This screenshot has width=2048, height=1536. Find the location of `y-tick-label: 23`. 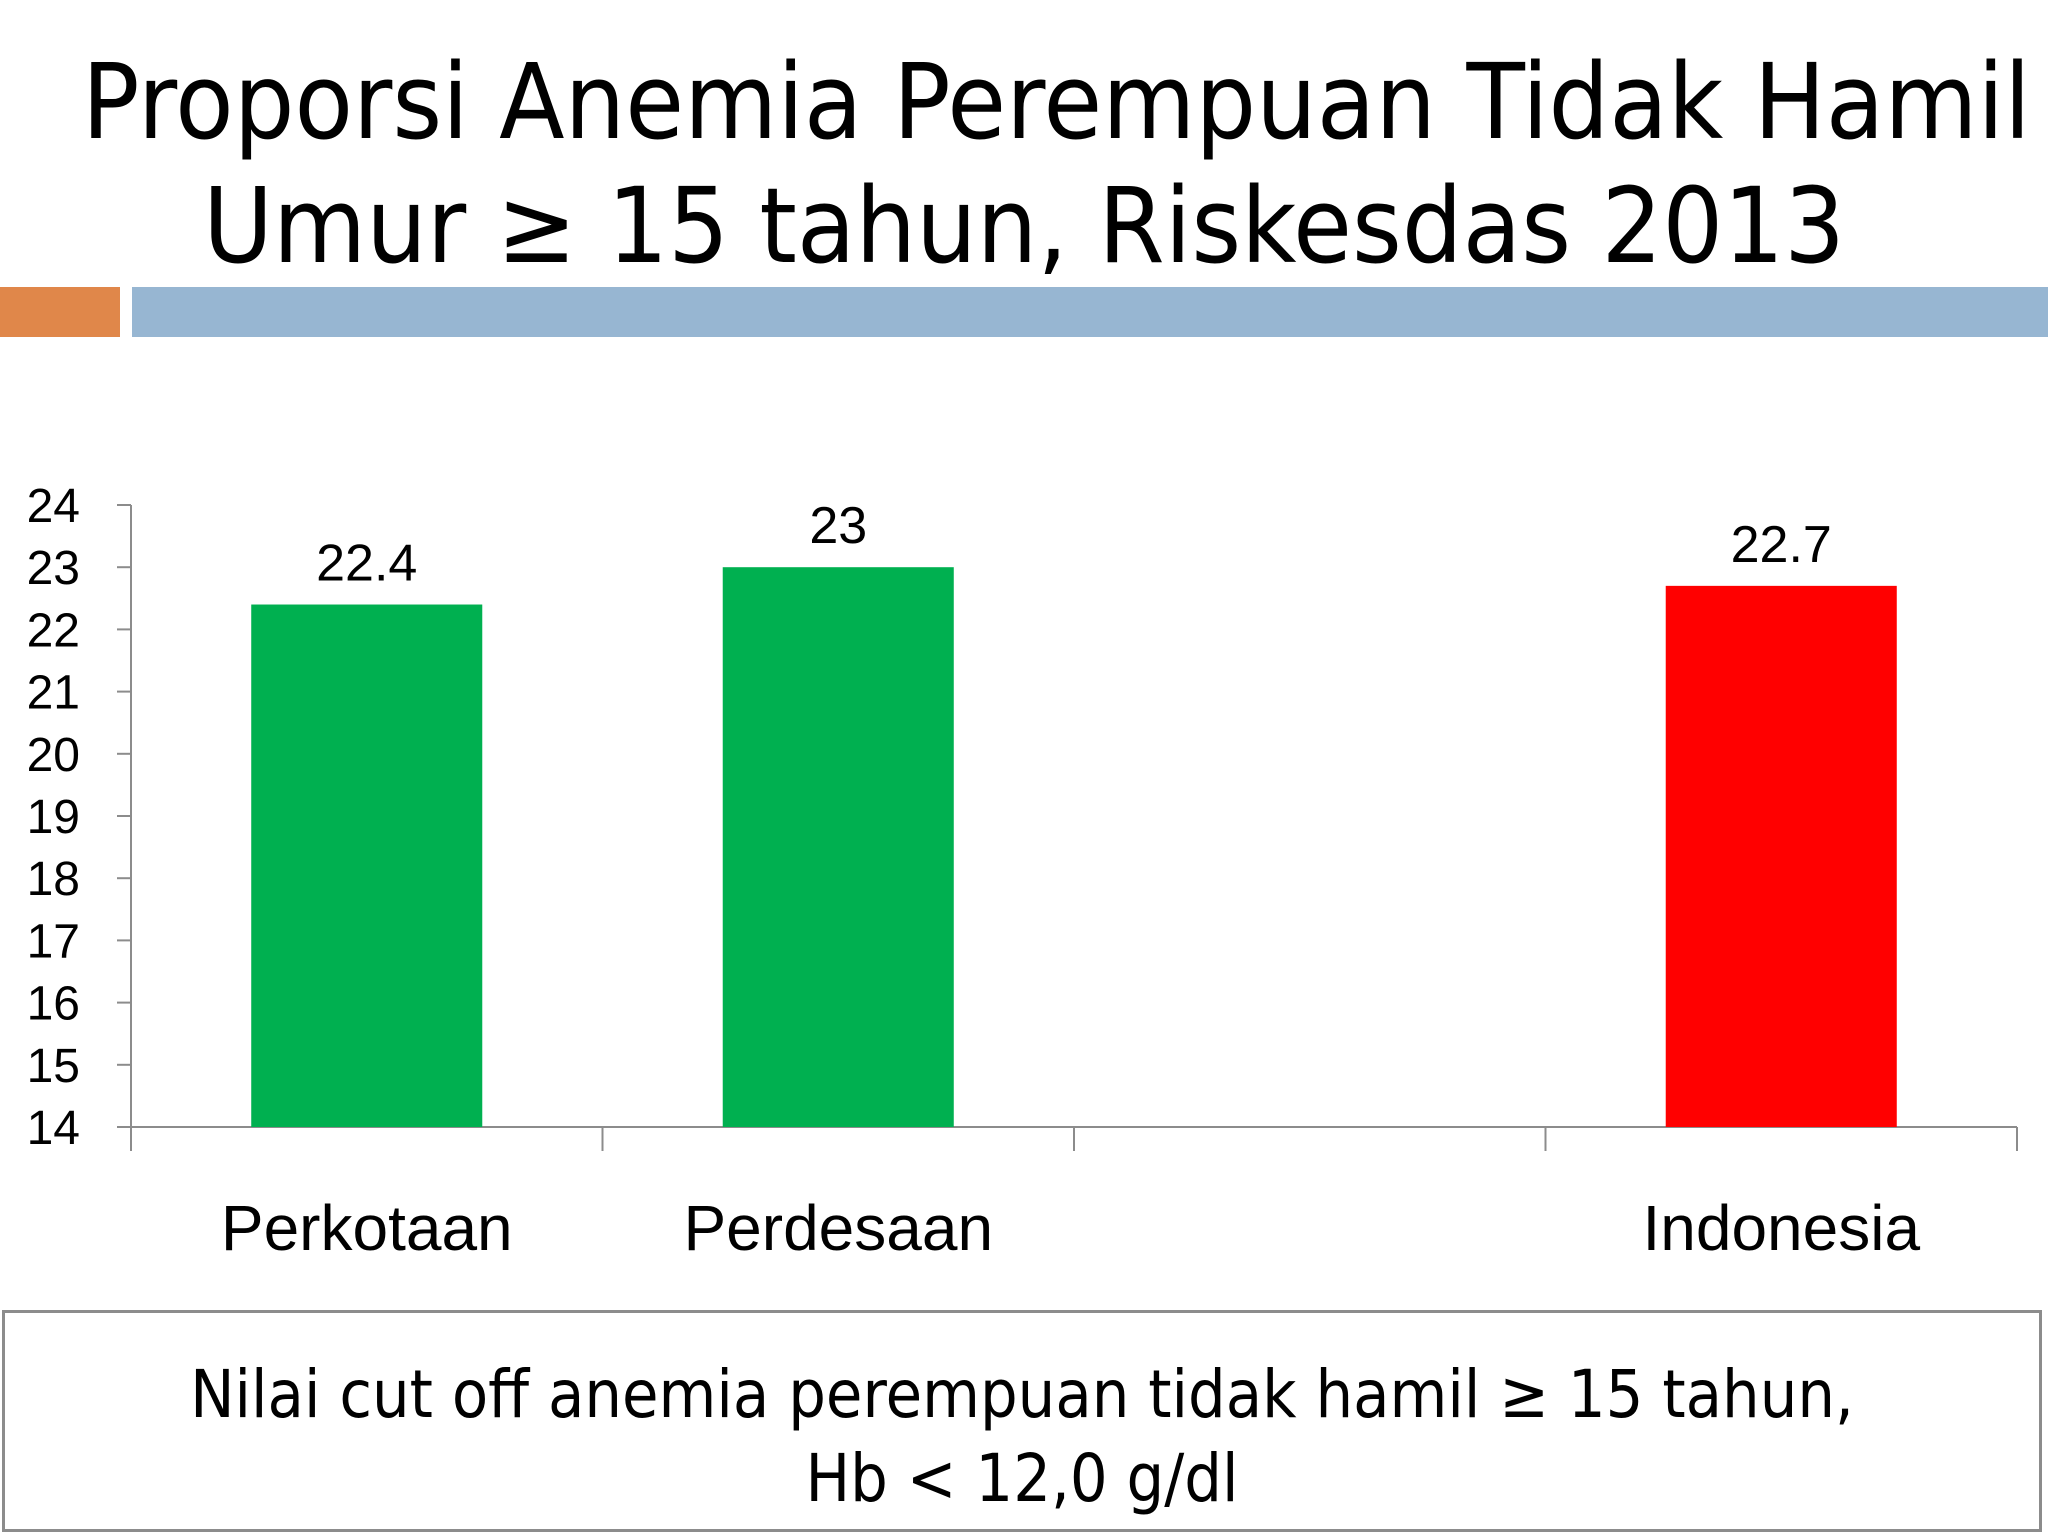

y-tick-label: 23 is located at coordinates (53, 568).